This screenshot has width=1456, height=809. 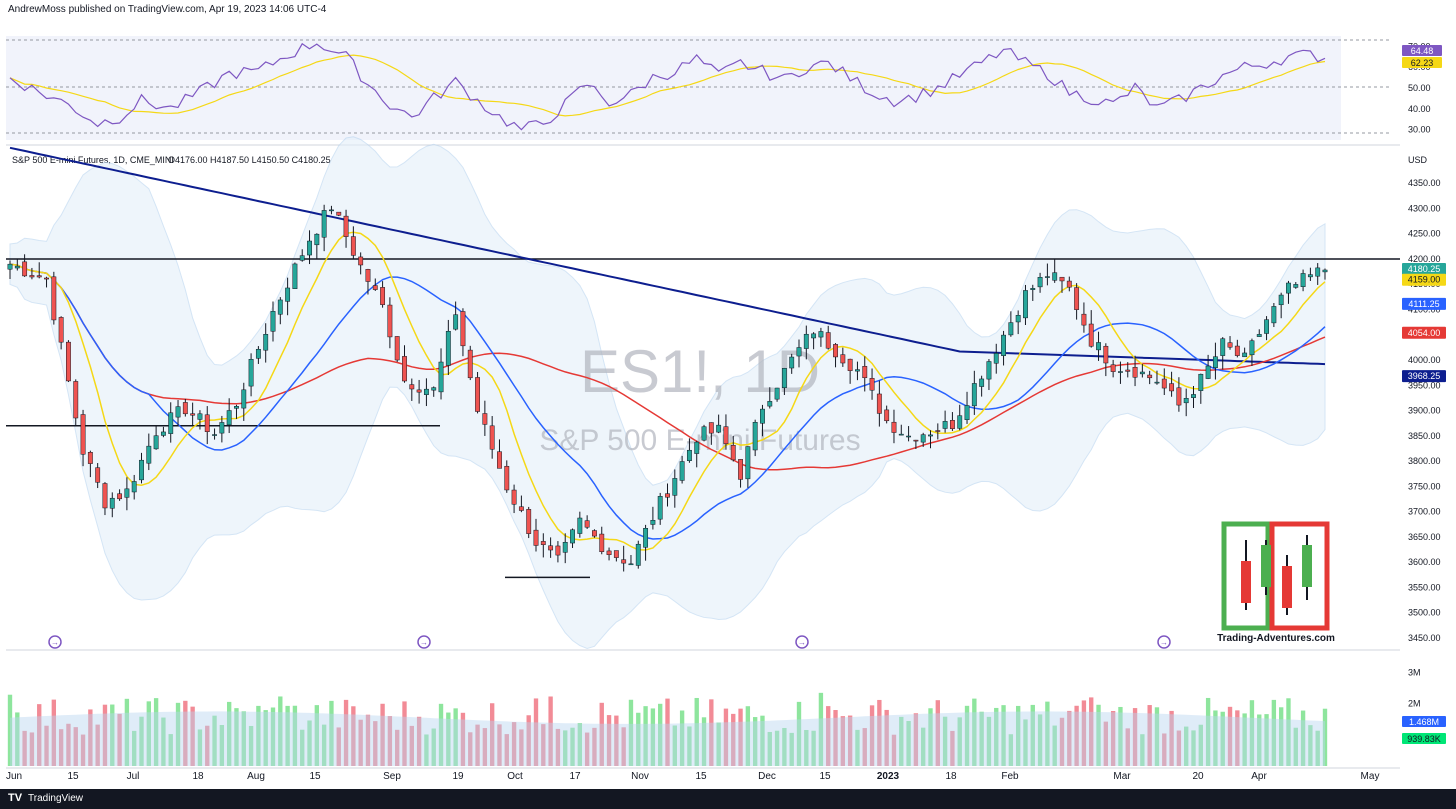 What do you see at coordinates (1424, 613) in the screenshot?
I see `price-tick-label: 3500.00` at bounding box center [1424, 613].